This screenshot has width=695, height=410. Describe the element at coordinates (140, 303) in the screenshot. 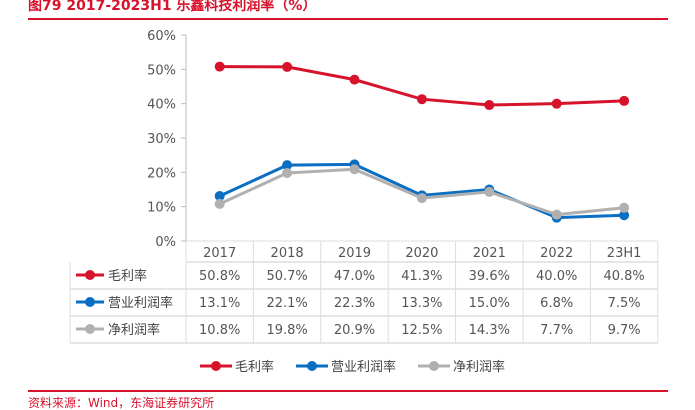

I see `table-series-label: 营业利润率` at that location.